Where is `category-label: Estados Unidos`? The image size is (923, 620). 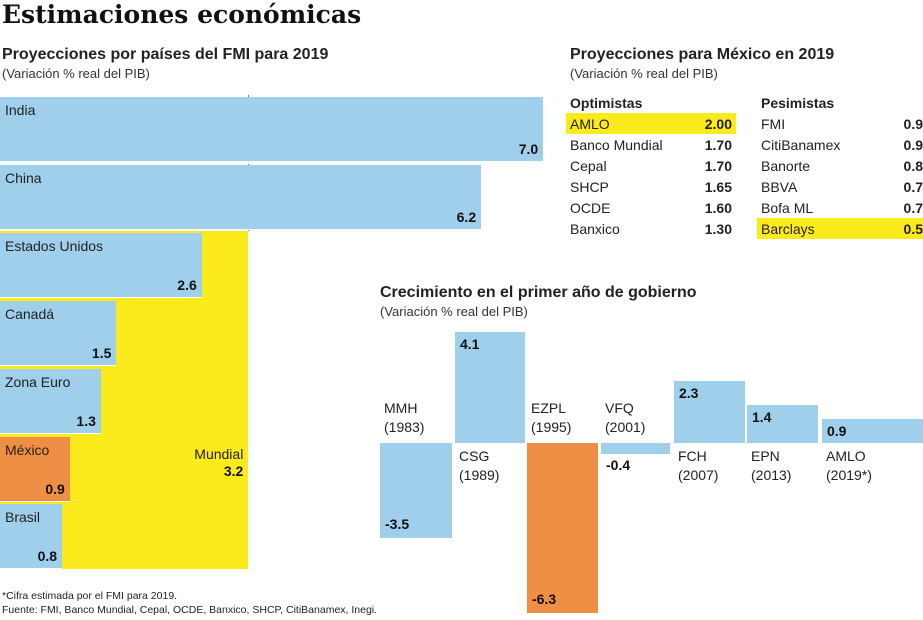 category-label: Estados Unidos is located at coordinates (54, 245).